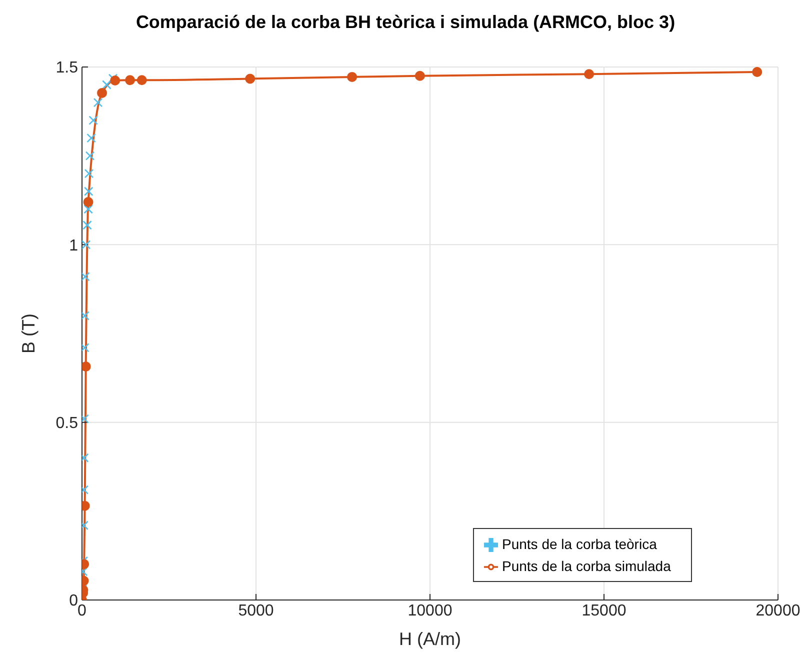 The image size is (811, 668). I want to click on x-tick-label: 10000, so click(430, 611).